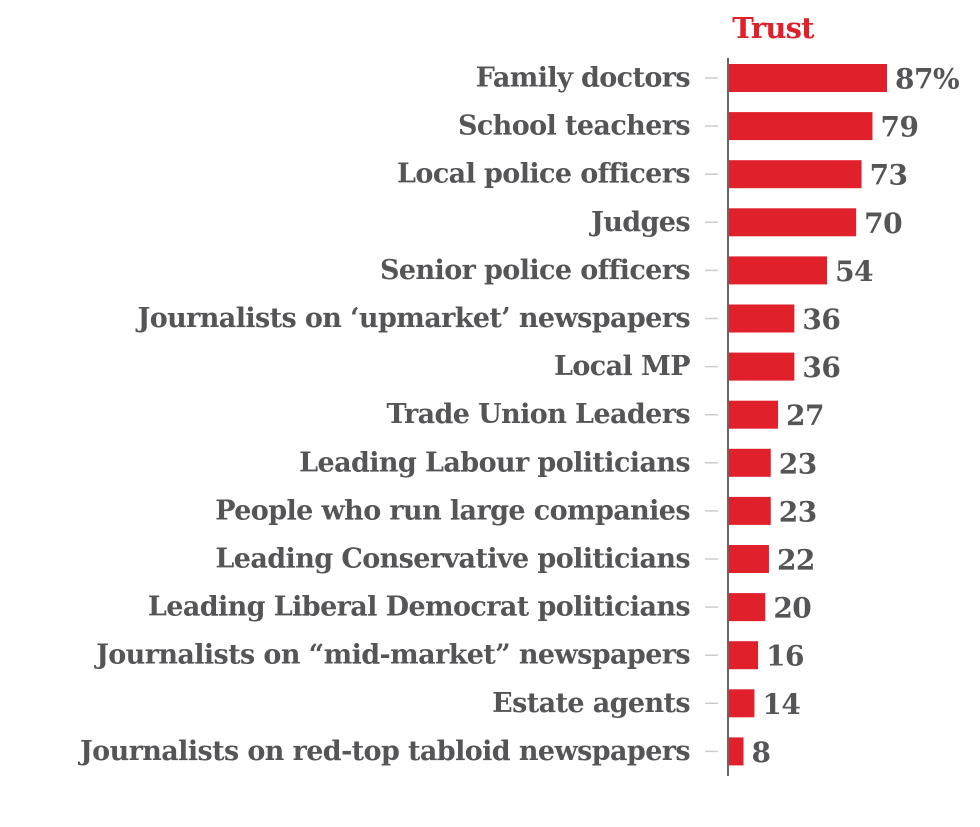 This screenshot has width=980, height=827. I want to click on value-label: 16, so click(785, 656).